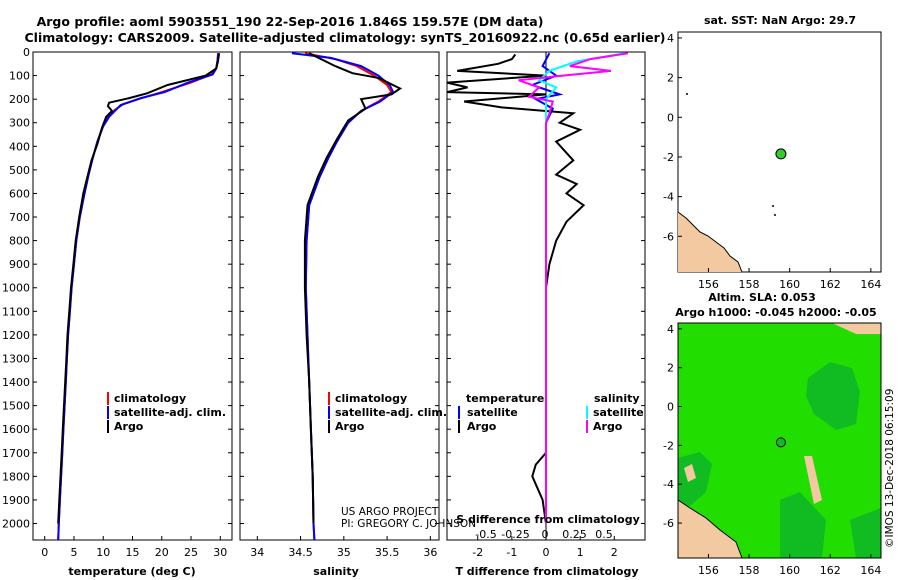 The width and height of the screenshot is (900, 580). I want to click on x-top-tick-label: 0, so click(545, 534).